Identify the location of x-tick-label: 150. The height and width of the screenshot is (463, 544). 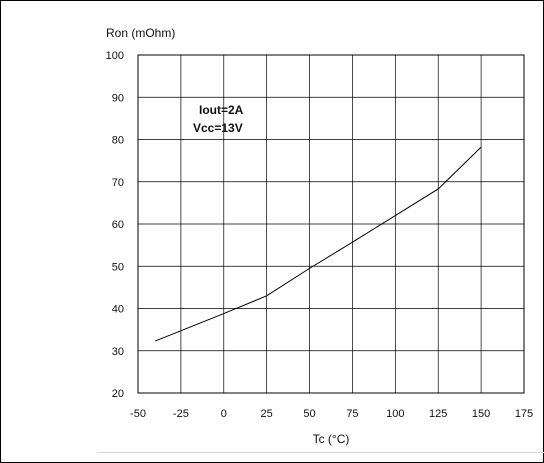
(481, 414).